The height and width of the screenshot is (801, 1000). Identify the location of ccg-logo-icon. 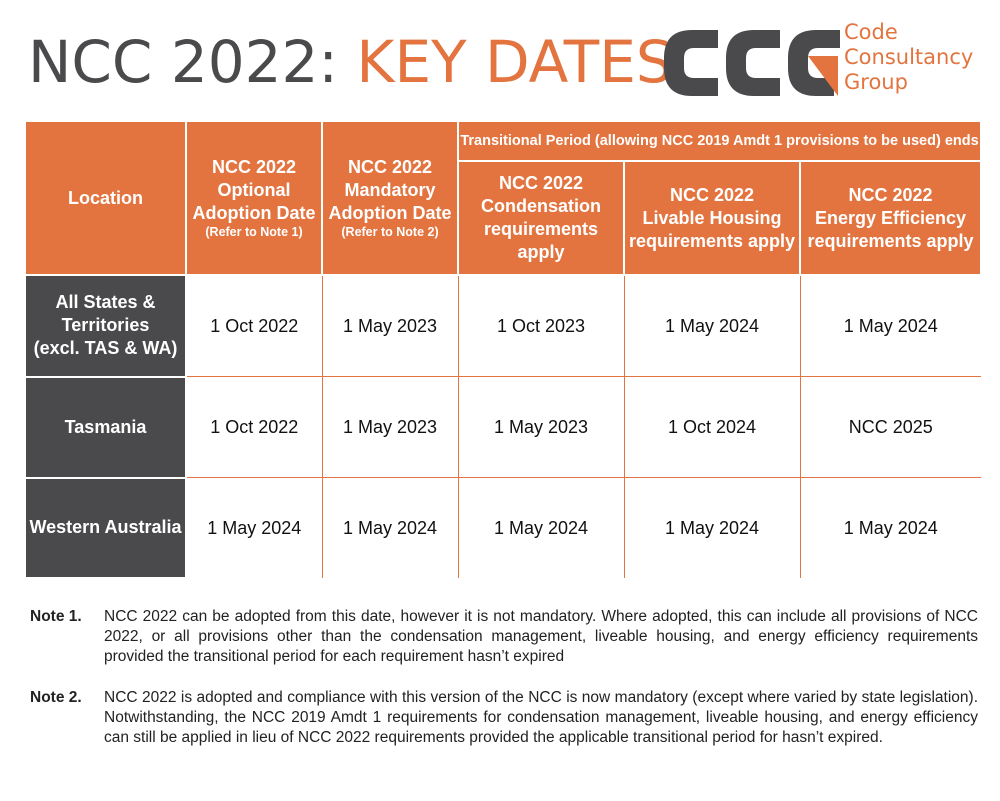
(752, 63).